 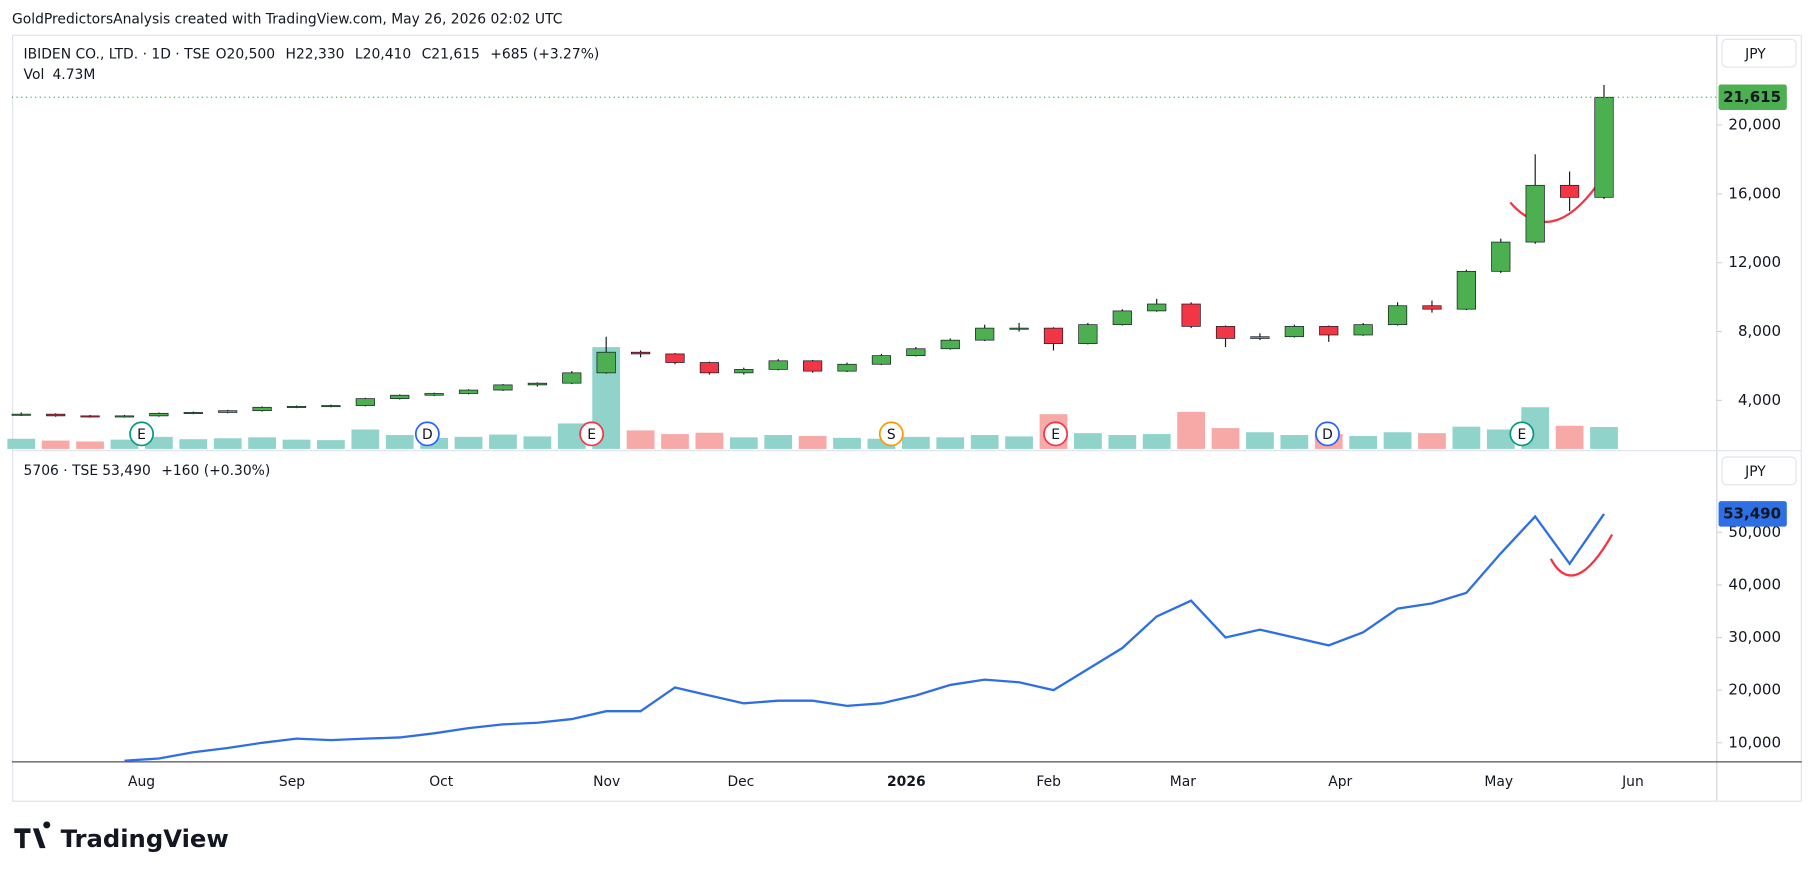 I want to click on x-tick-label: Dec, so click(x=740, y=782).